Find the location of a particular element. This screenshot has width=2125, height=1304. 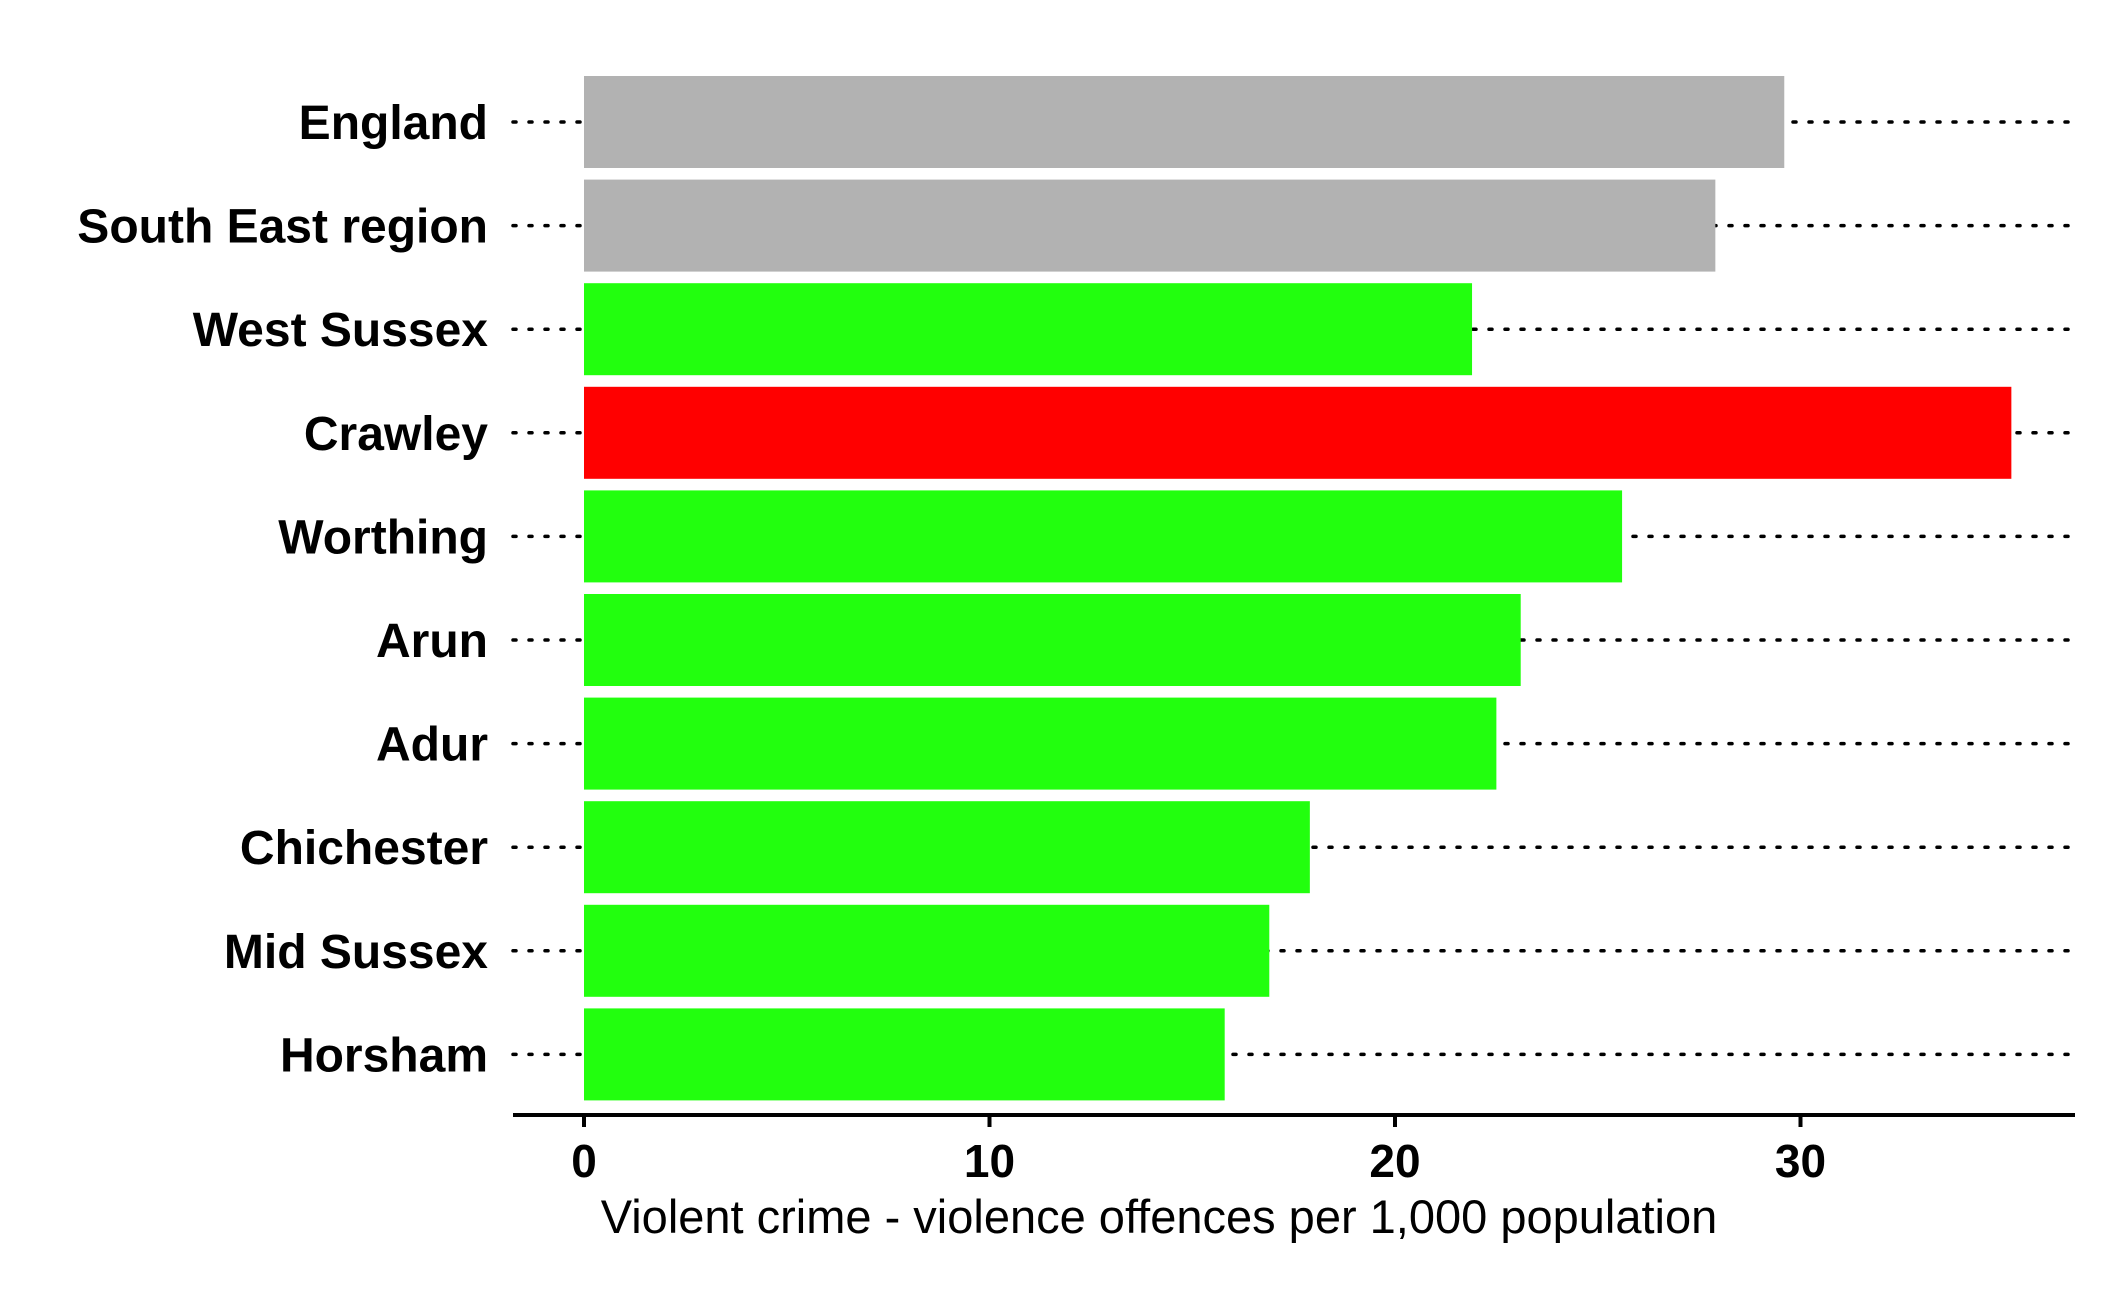

x-tick-label: 10 is located at coordinates (989, 1161).